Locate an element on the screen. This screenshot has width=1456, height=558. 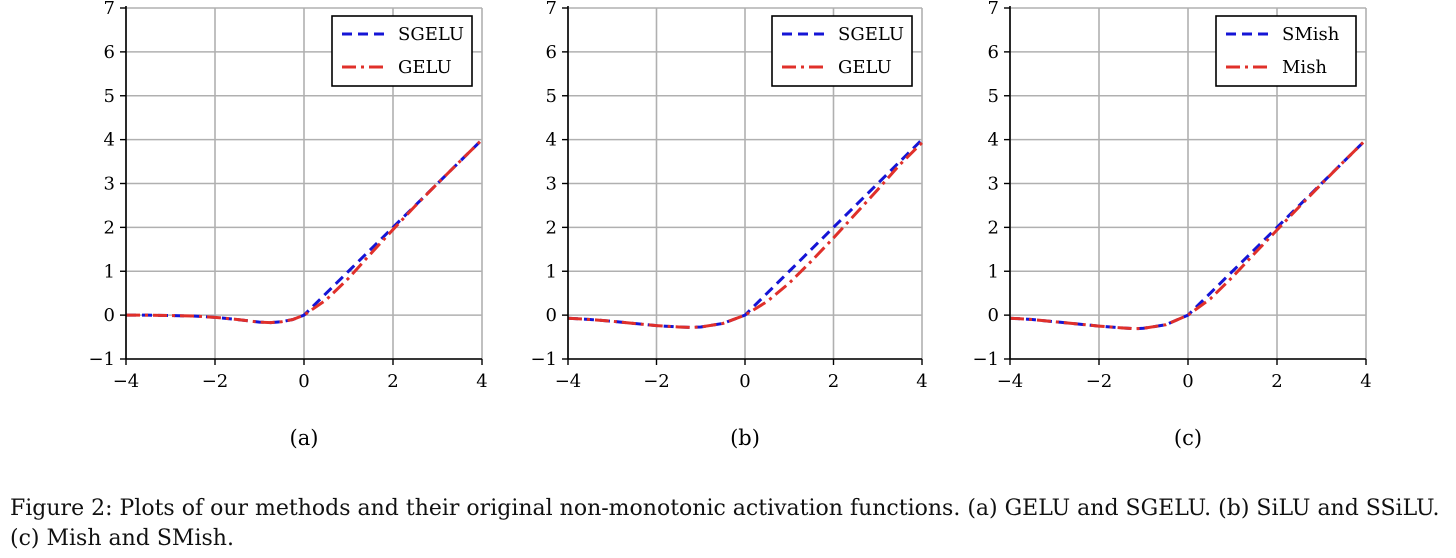
series-line-mish is located at coordinates (1188, 234).